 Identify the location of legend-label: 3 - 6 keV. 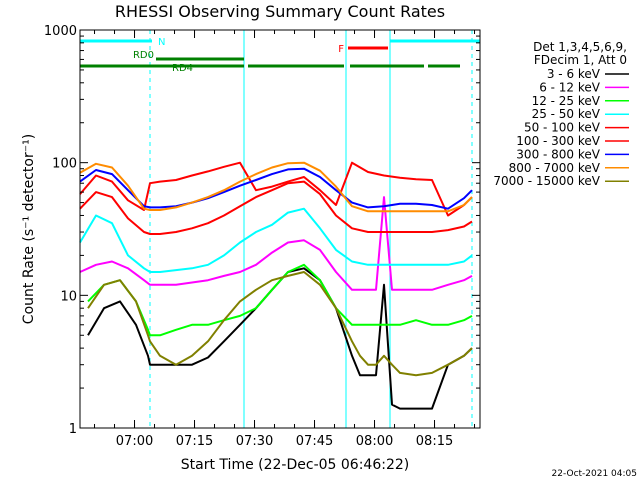
(574, 74).